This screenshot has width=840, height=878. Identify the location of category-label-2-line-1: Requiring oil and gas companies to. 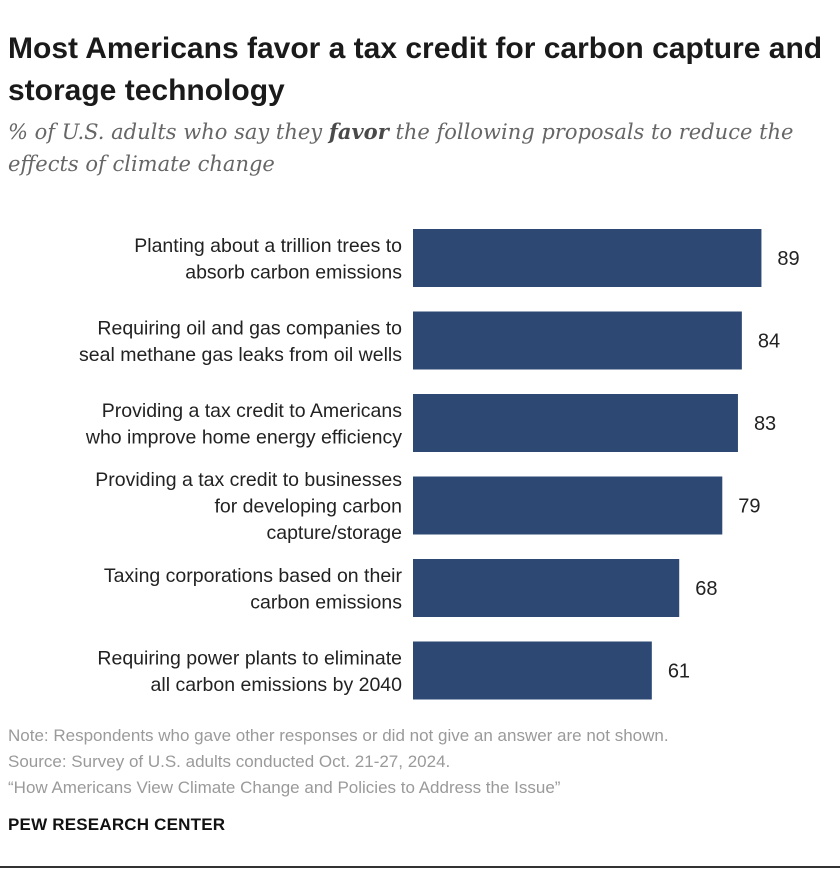
(249, 328).